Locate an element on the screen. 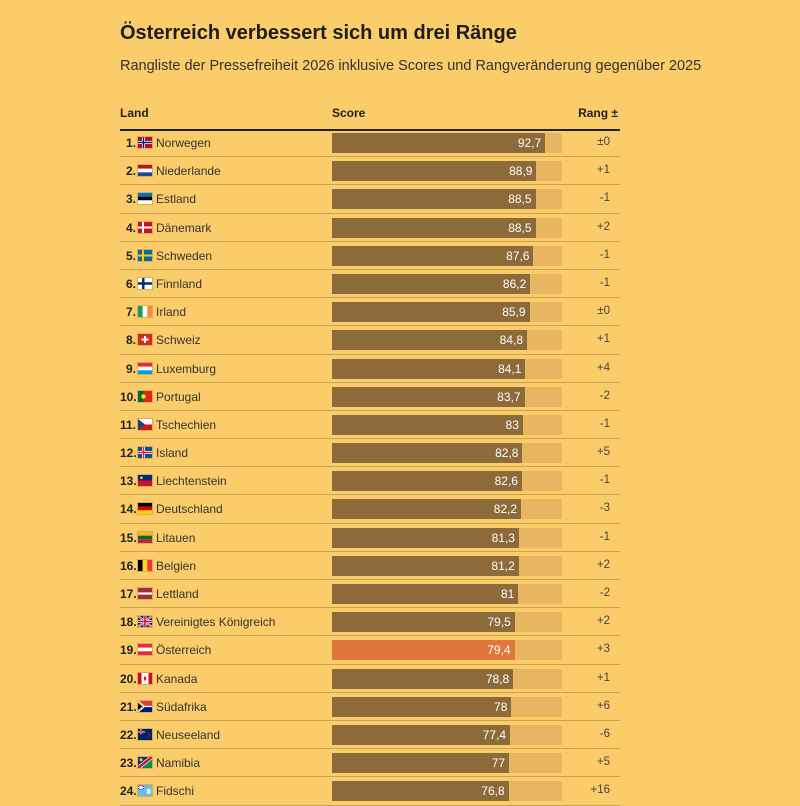 The height and width of the screenshot is (806, 800). score-bar-track: 77,4 is located at coordinates (447, 734).